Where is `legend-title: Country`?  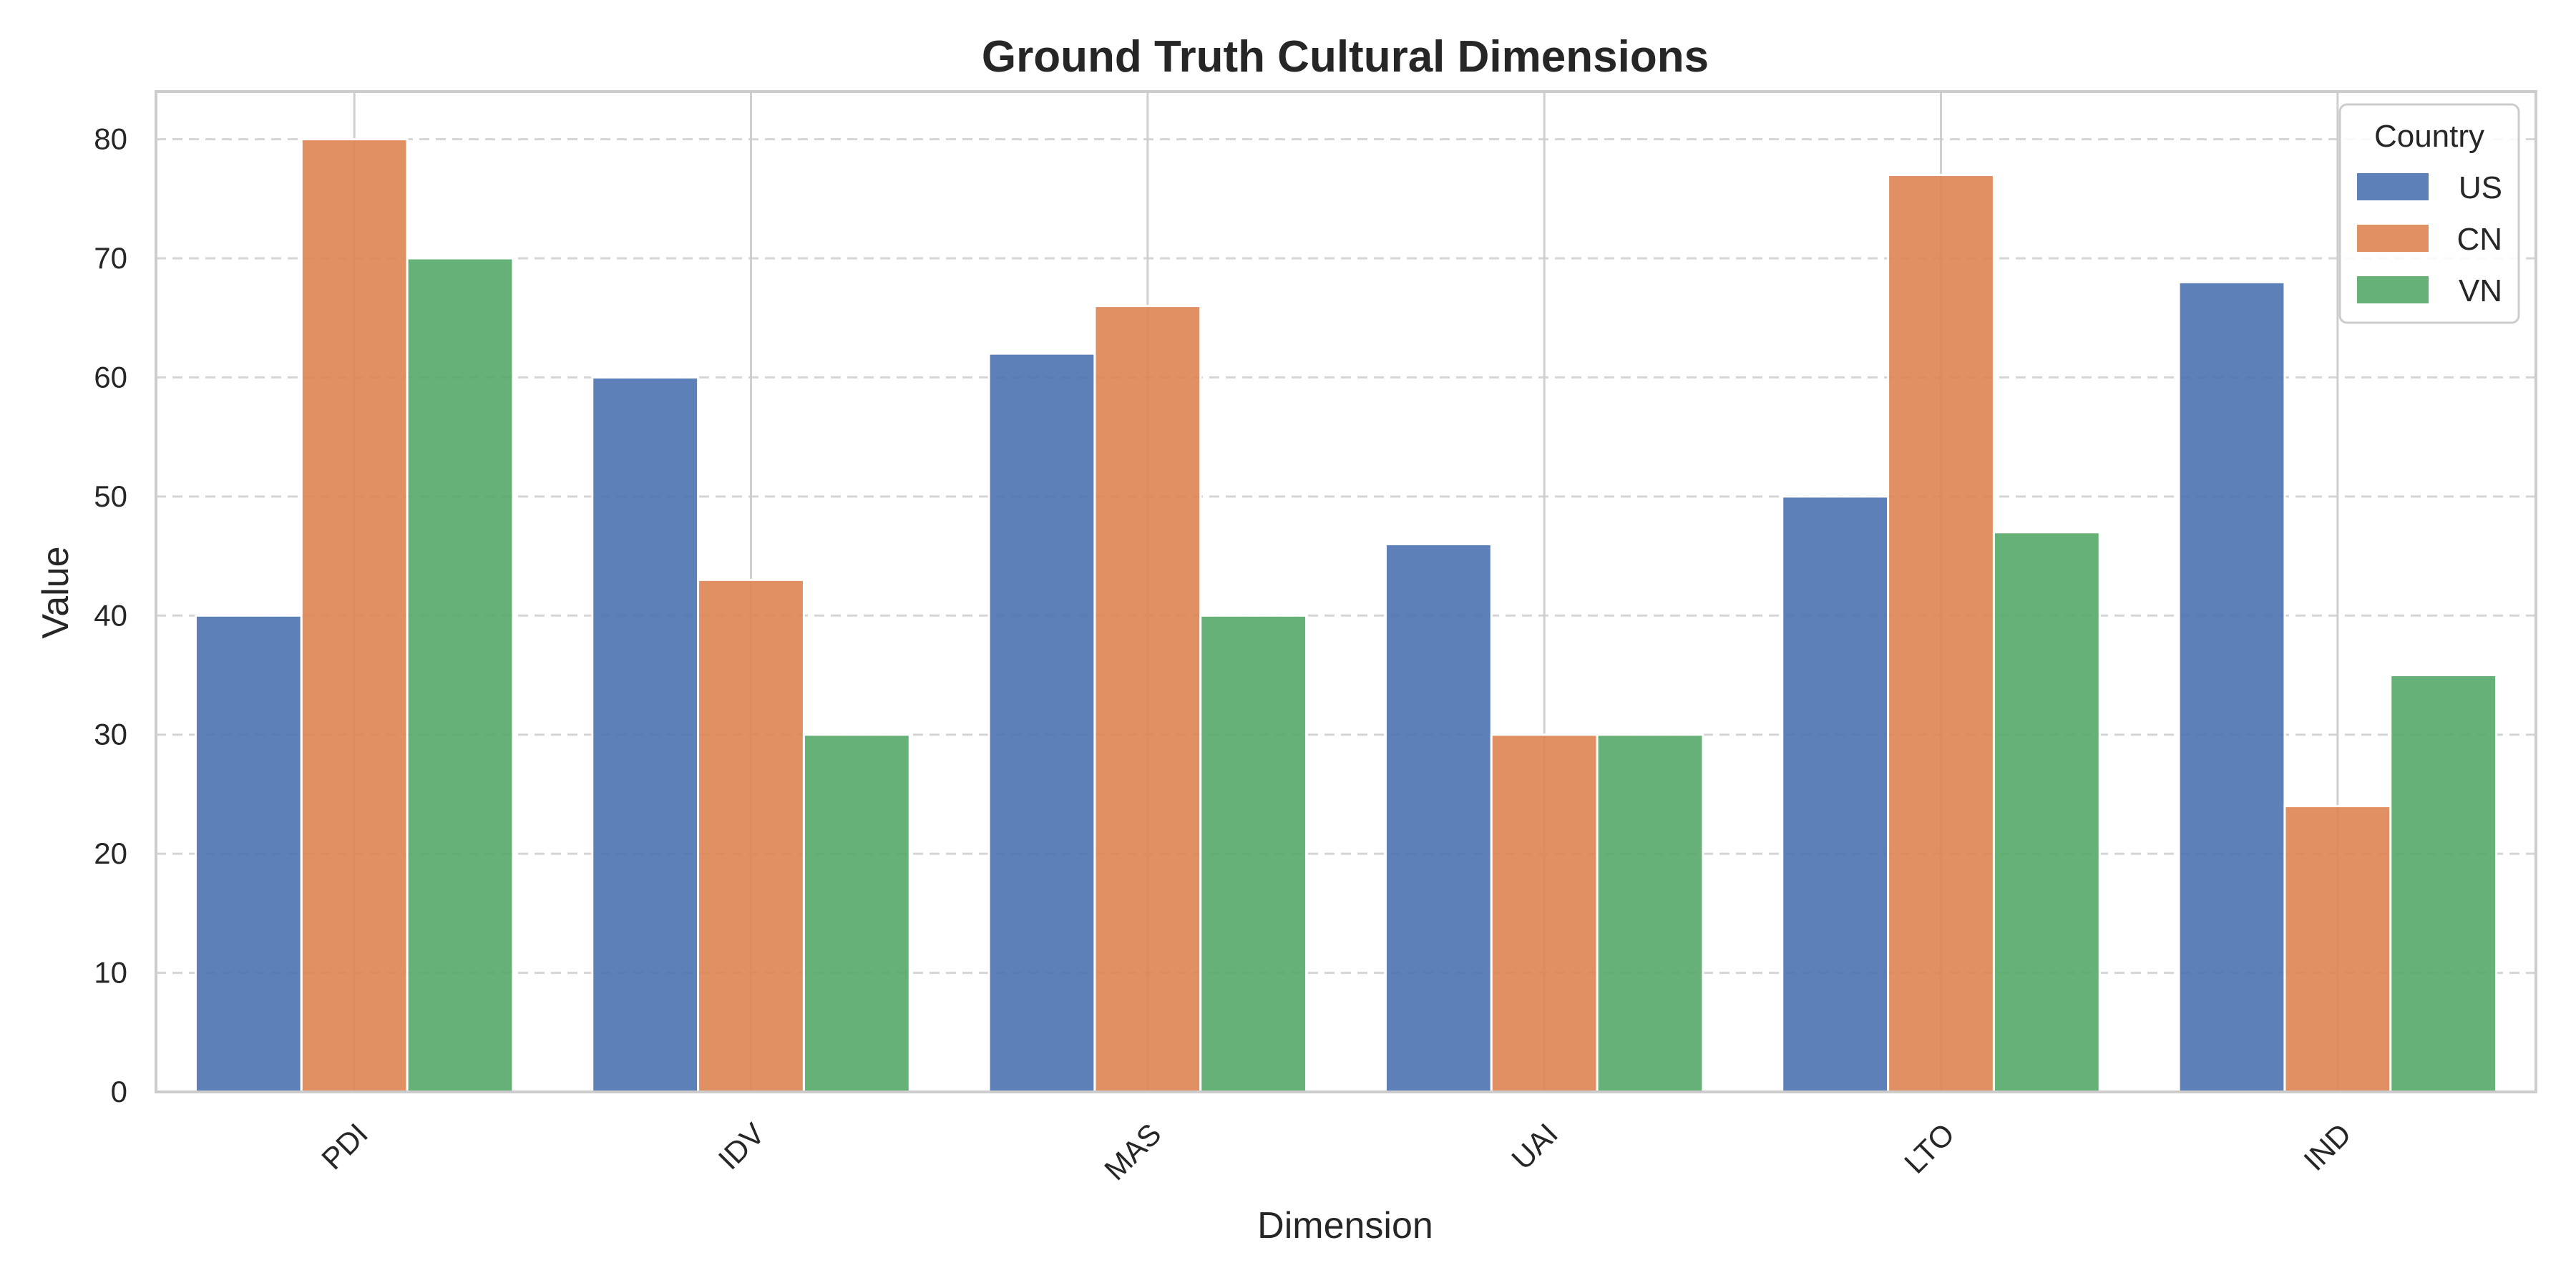
legend-title: Country is located at coordinates (2429, 136).